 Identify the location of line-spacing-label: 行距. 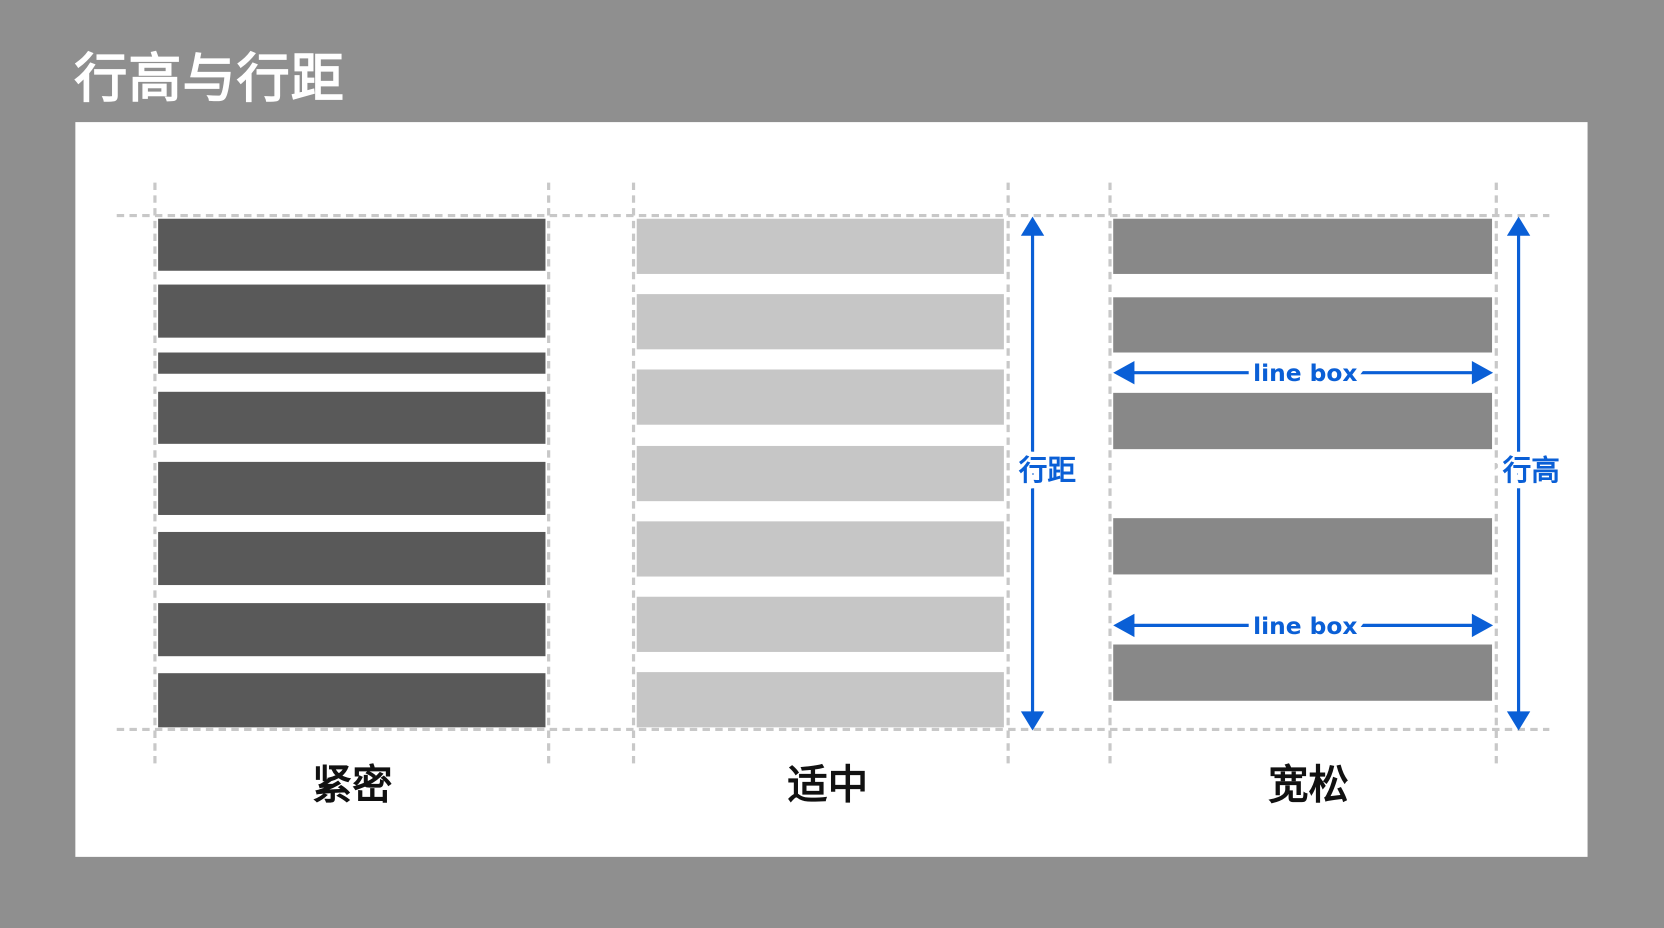
(1047, 470).